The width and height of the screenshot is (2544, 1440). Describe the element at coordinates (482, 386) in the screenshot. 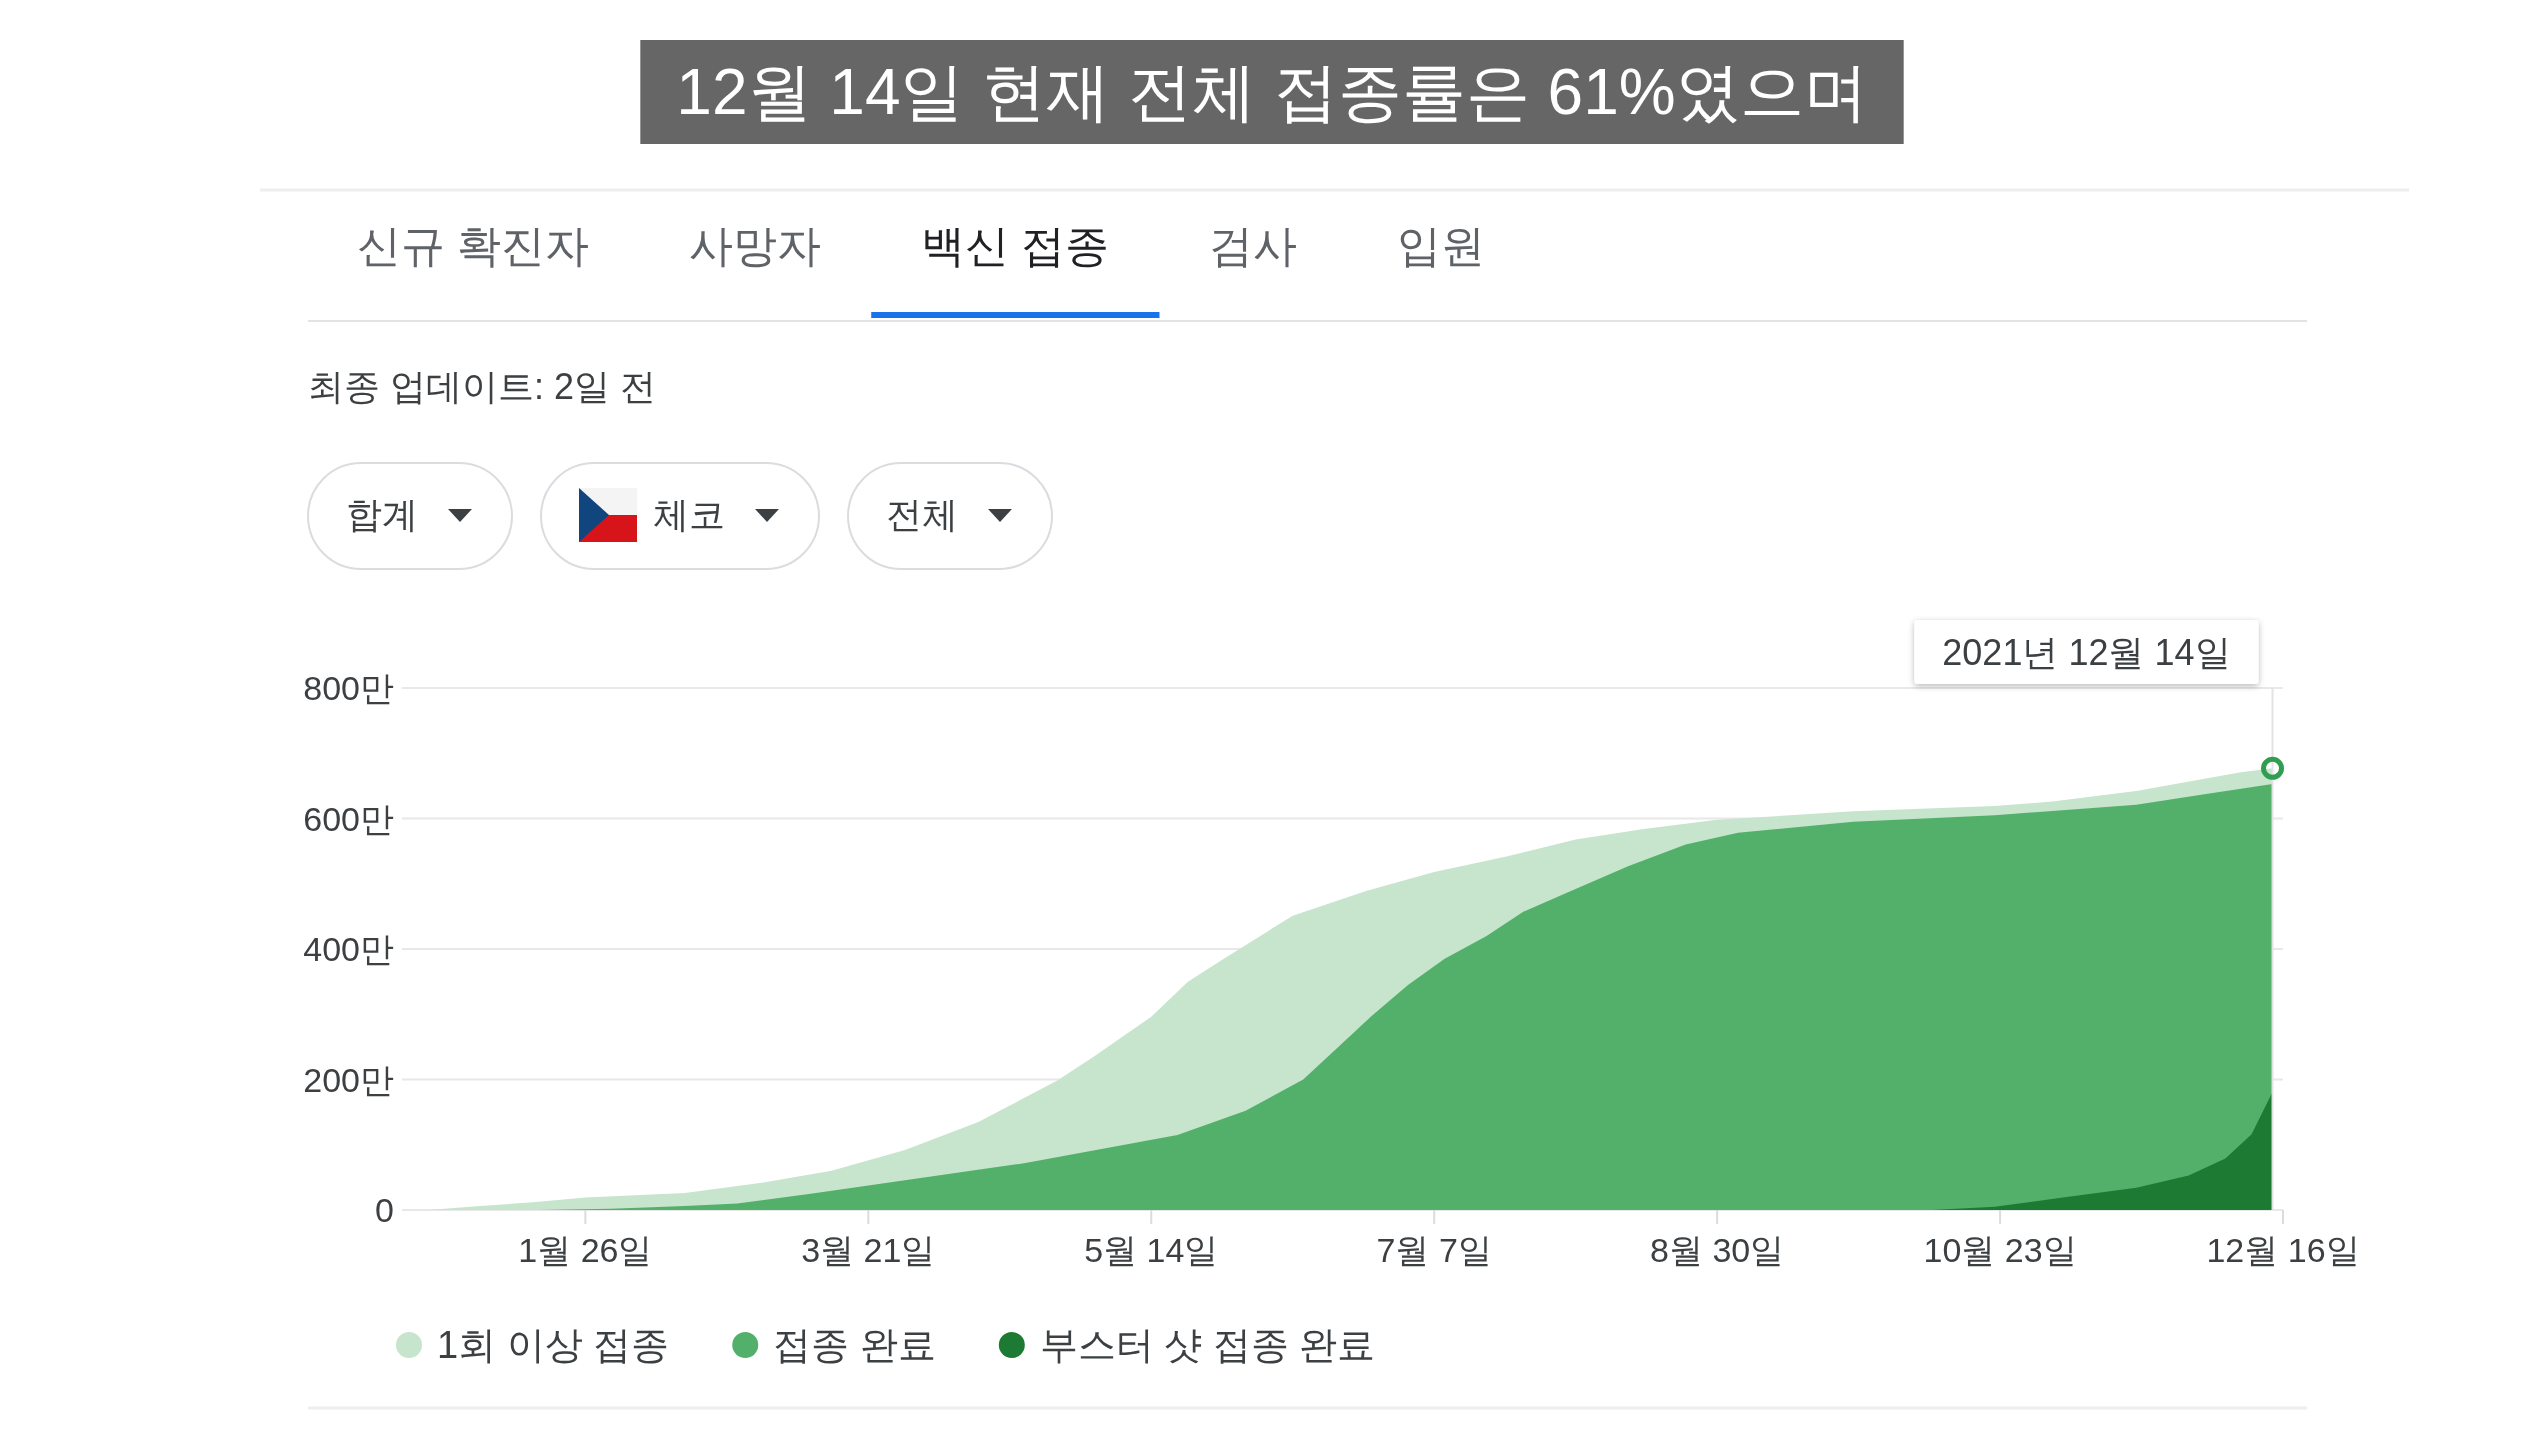

I see `note: 최종 업데이트: 2일 전` at that location.